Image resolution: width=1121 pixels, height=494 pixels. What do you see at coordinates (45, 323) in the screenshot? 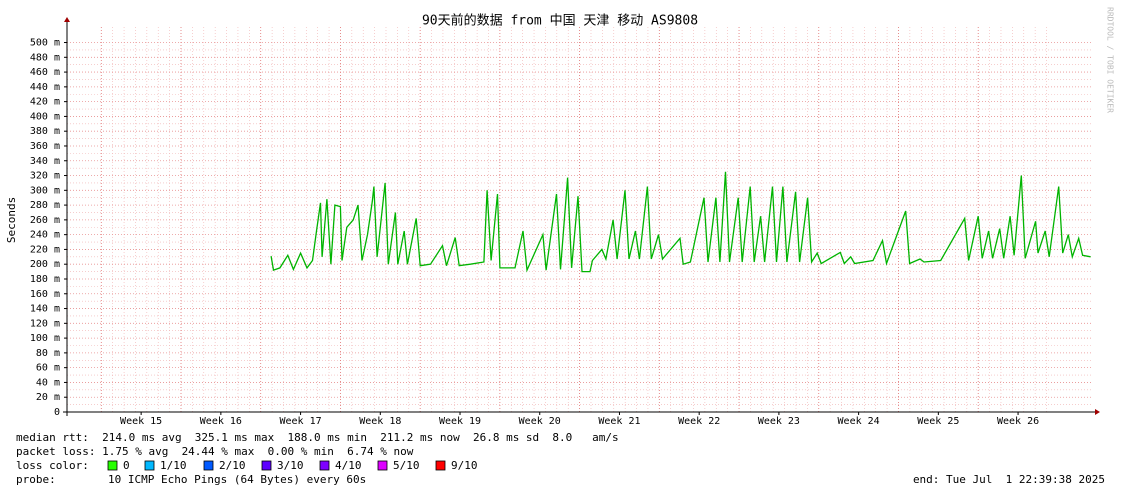
I see `y-tick-label: 120 m` at bounding box center [45, 323].